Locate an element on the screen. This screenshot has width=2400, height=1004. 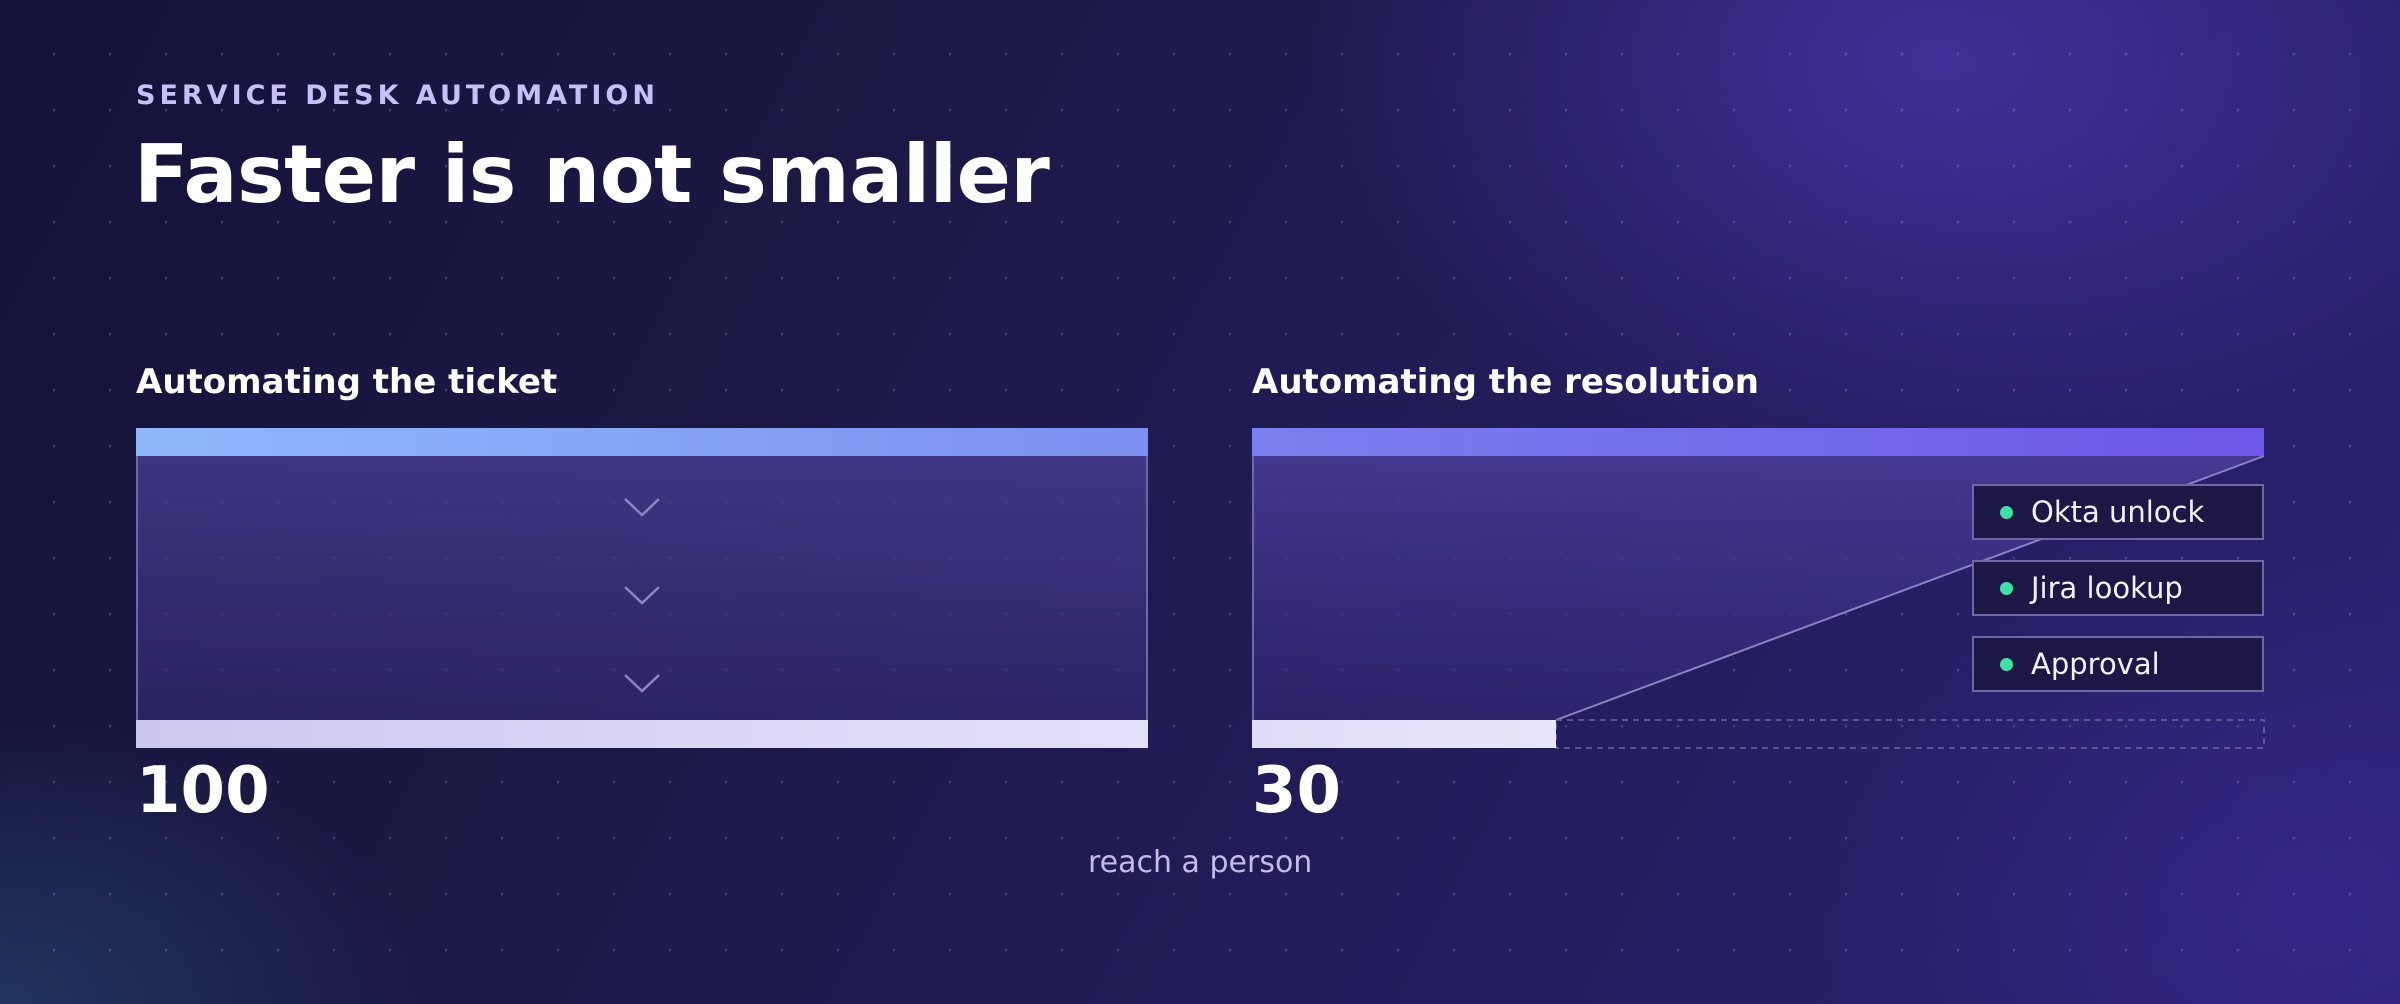
deflection-chip-okta: Okta unlock is located at coordinates (2118, 512).